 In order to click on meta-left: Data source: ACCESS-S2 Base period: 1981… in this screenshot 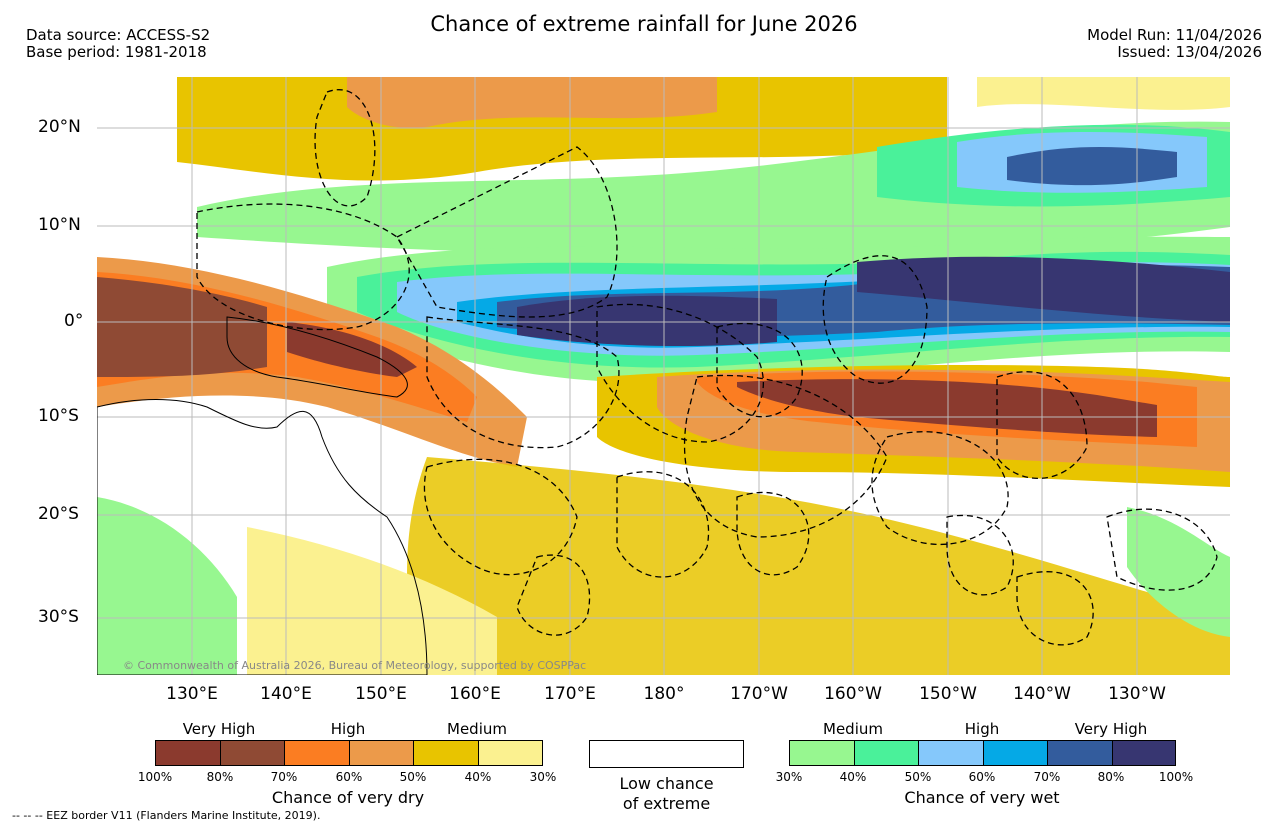, I will do `click(118, 44)`.